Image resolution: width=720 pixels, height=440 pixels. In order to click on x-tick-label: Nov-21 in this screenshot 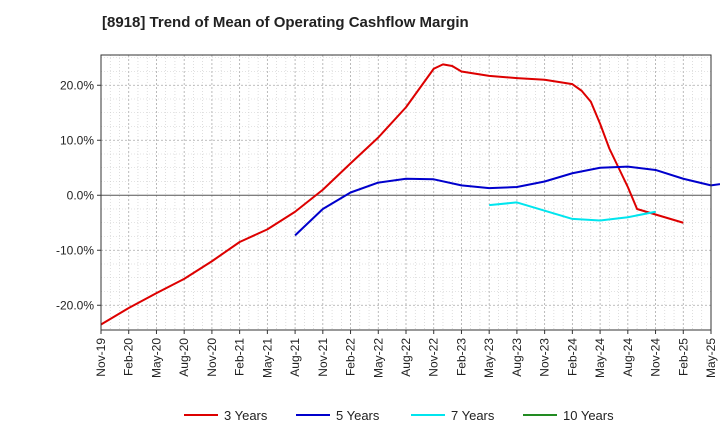, I will do `click(323, 357)`.